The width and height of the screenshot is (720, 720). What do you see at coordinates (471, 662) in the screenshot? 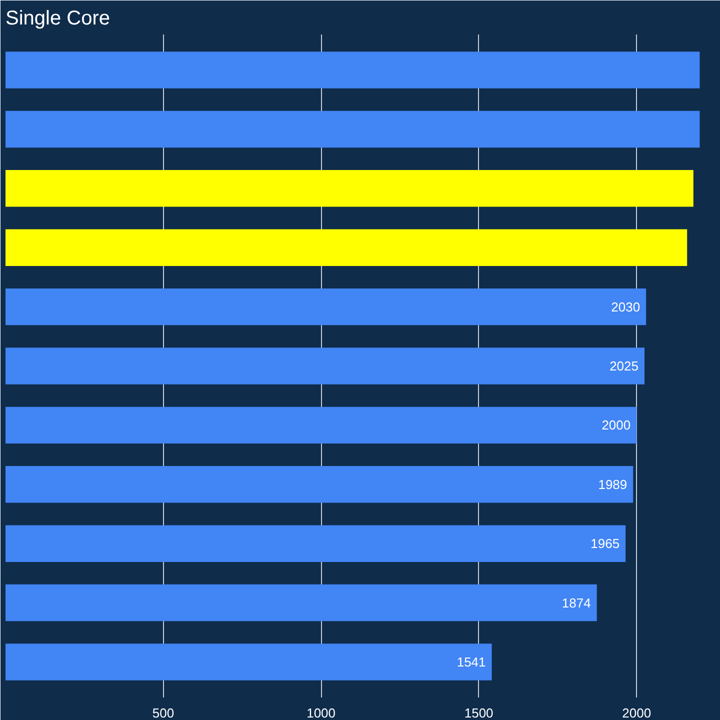
I see `data-label: 1541` at bounding box center [471, 662].